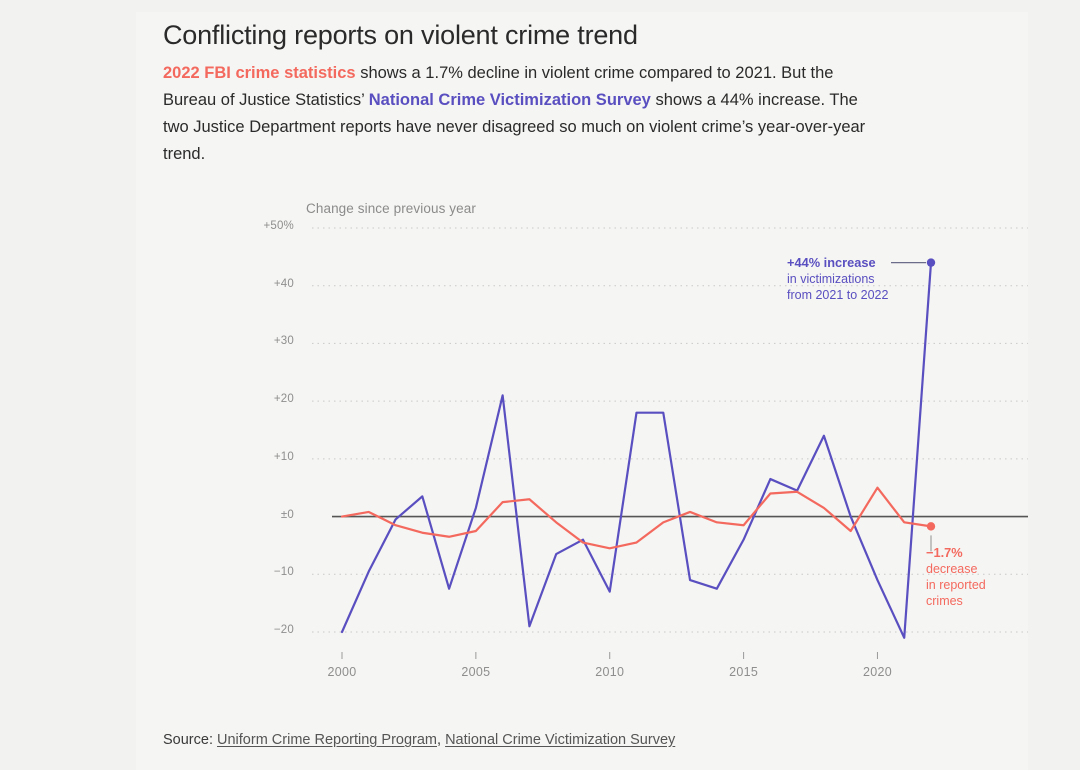 The image size is (1080, 770). I want to click on endpoint-dot-ncvs, so click(931, 262).